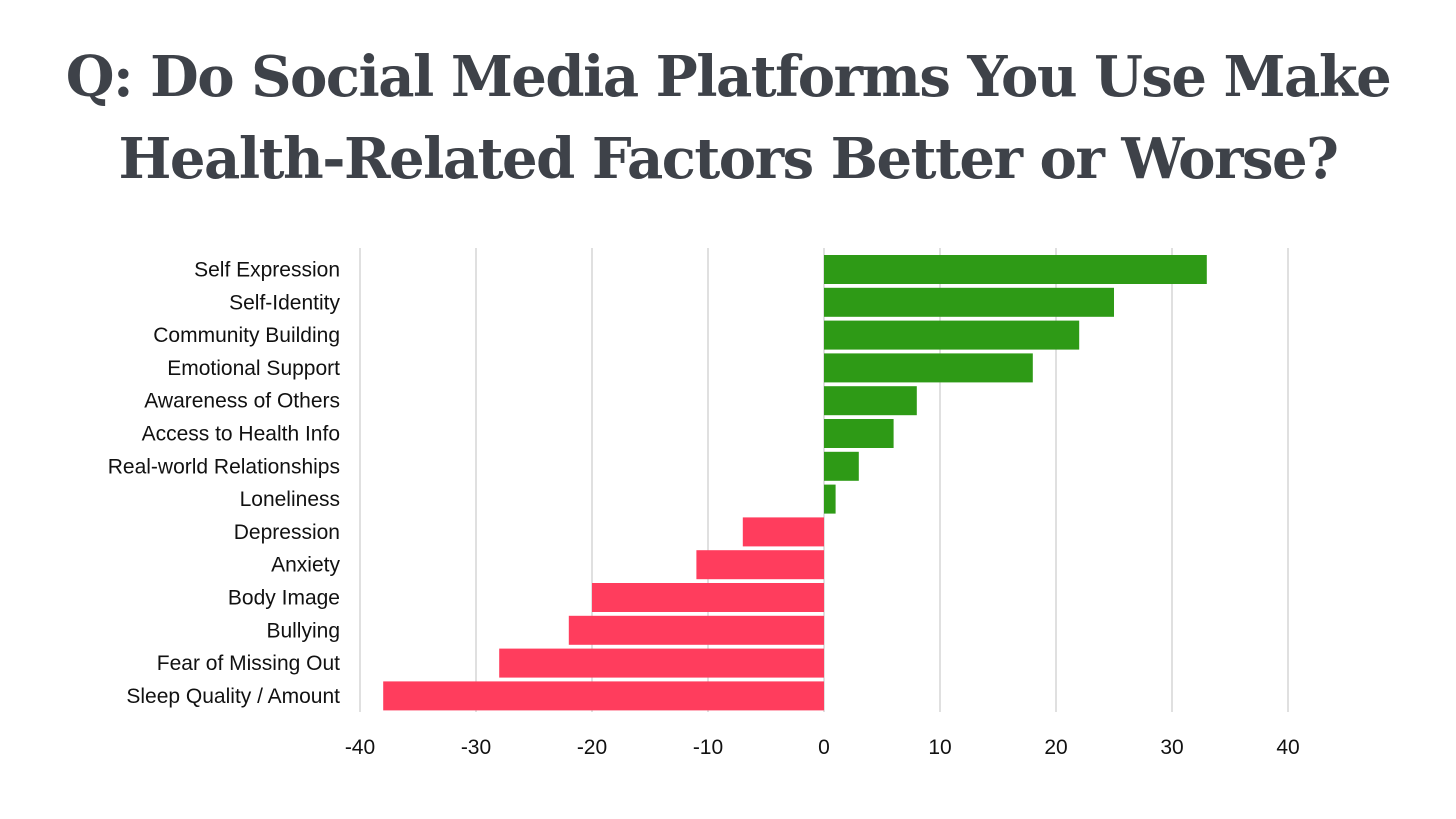 This screenshot has width=1456, height=819. What do you see at coordinates (708, 747) in the screenshot?
I see `x-tick-label: -10` at bounding box center [708, 747].